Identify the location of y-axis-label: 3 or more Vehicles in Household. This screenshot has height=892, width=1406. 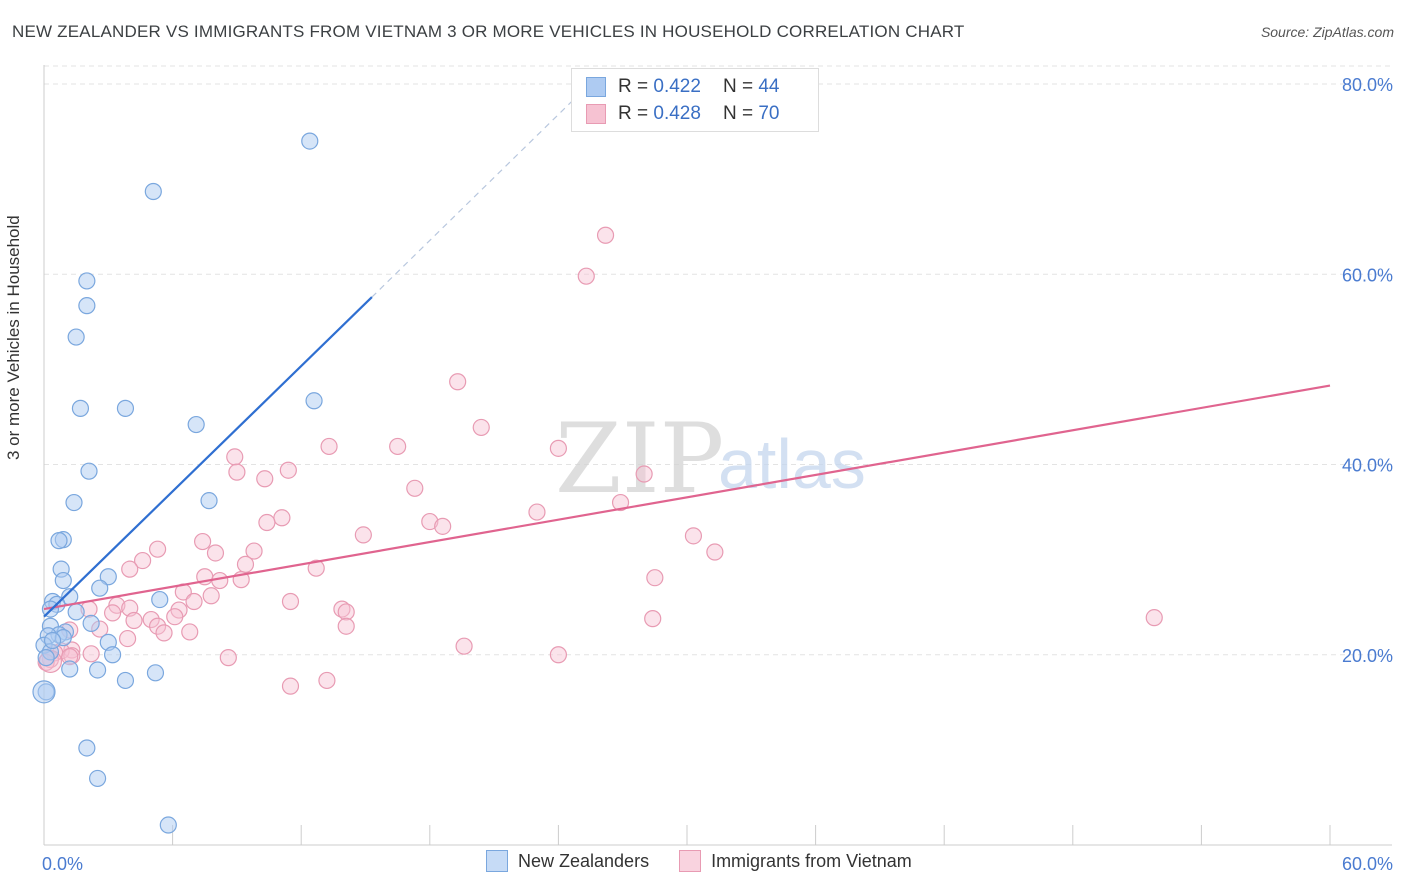
(13, 337).